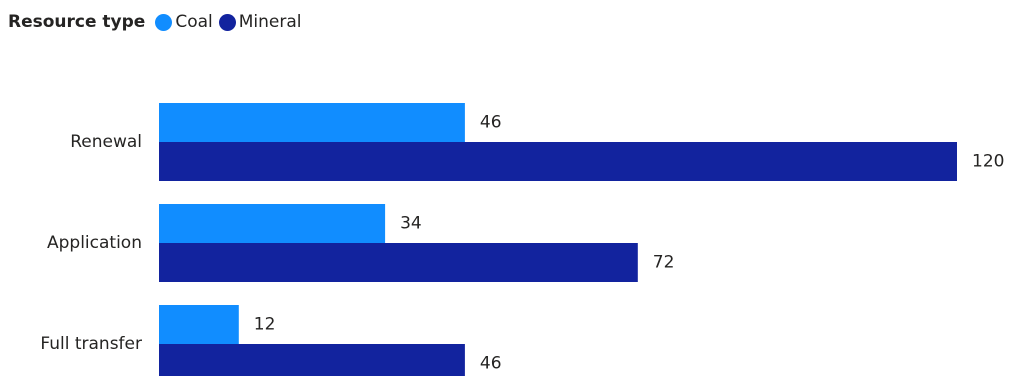 The width and height of the screenshot is (1014, 376). Describe the element at coordinates (164, 22) in the screenshot. I see `legend-coal-dot` at that location.